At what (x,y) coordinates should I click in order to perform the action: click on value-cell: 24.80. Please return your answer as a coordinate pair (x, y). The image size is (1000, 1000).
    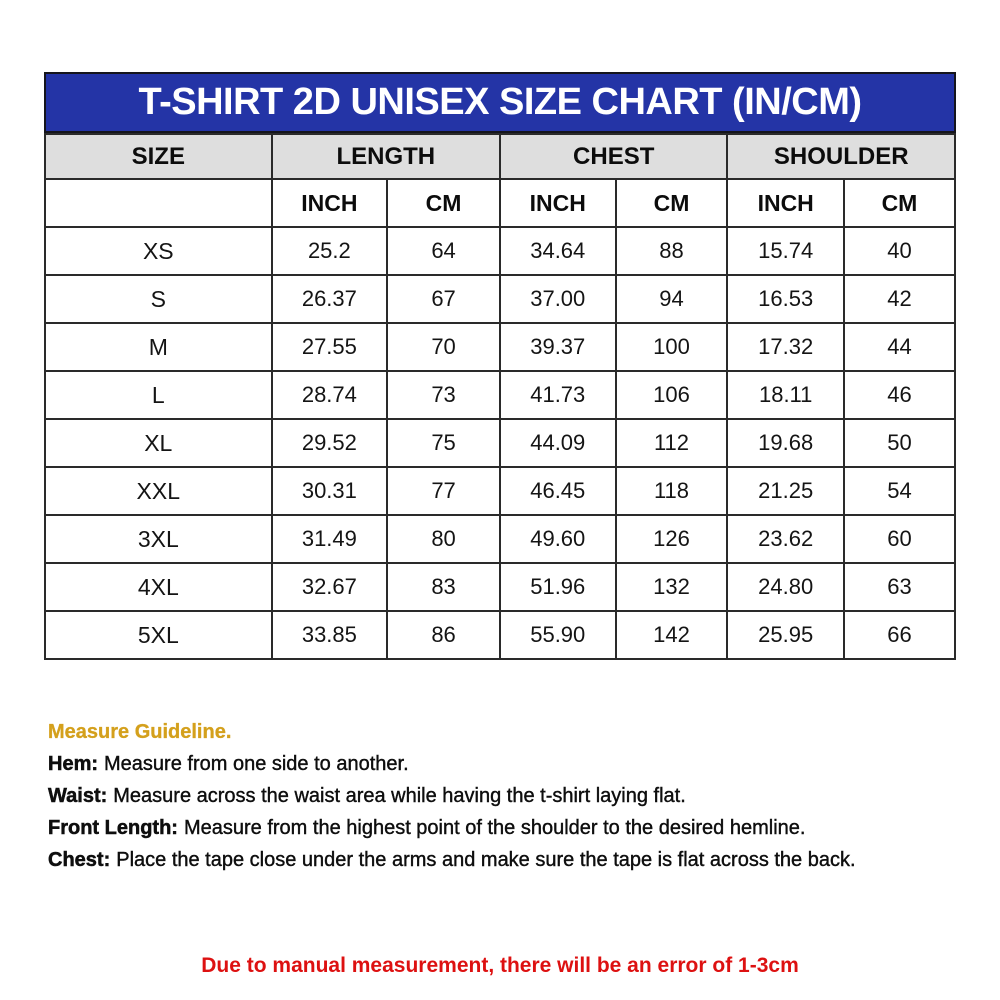
    Looking at the image, I should click on (785, 587).